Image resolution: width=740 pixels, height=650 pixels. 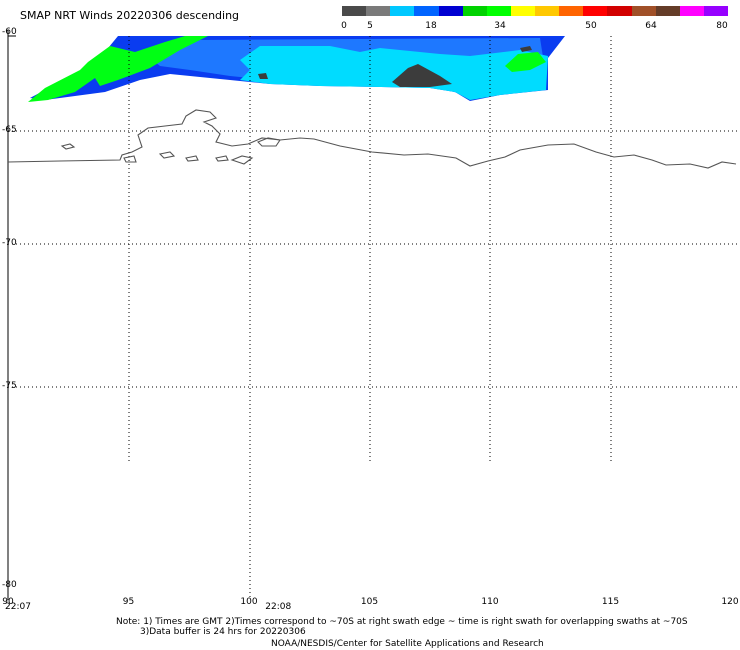 What do you see at coordinates (278, 607) in the screenshot?
I see `swath-time-label: 22:08` at bounding box center [278, 607].